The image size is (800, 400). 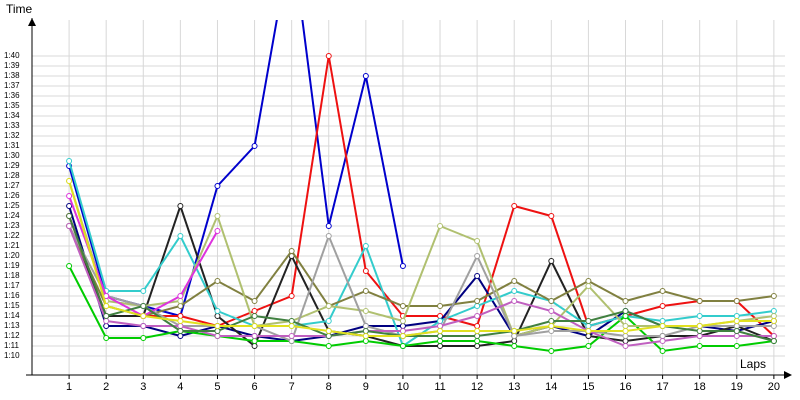 I want to click on x-tick-label: 6, so click(x=254, y=387).